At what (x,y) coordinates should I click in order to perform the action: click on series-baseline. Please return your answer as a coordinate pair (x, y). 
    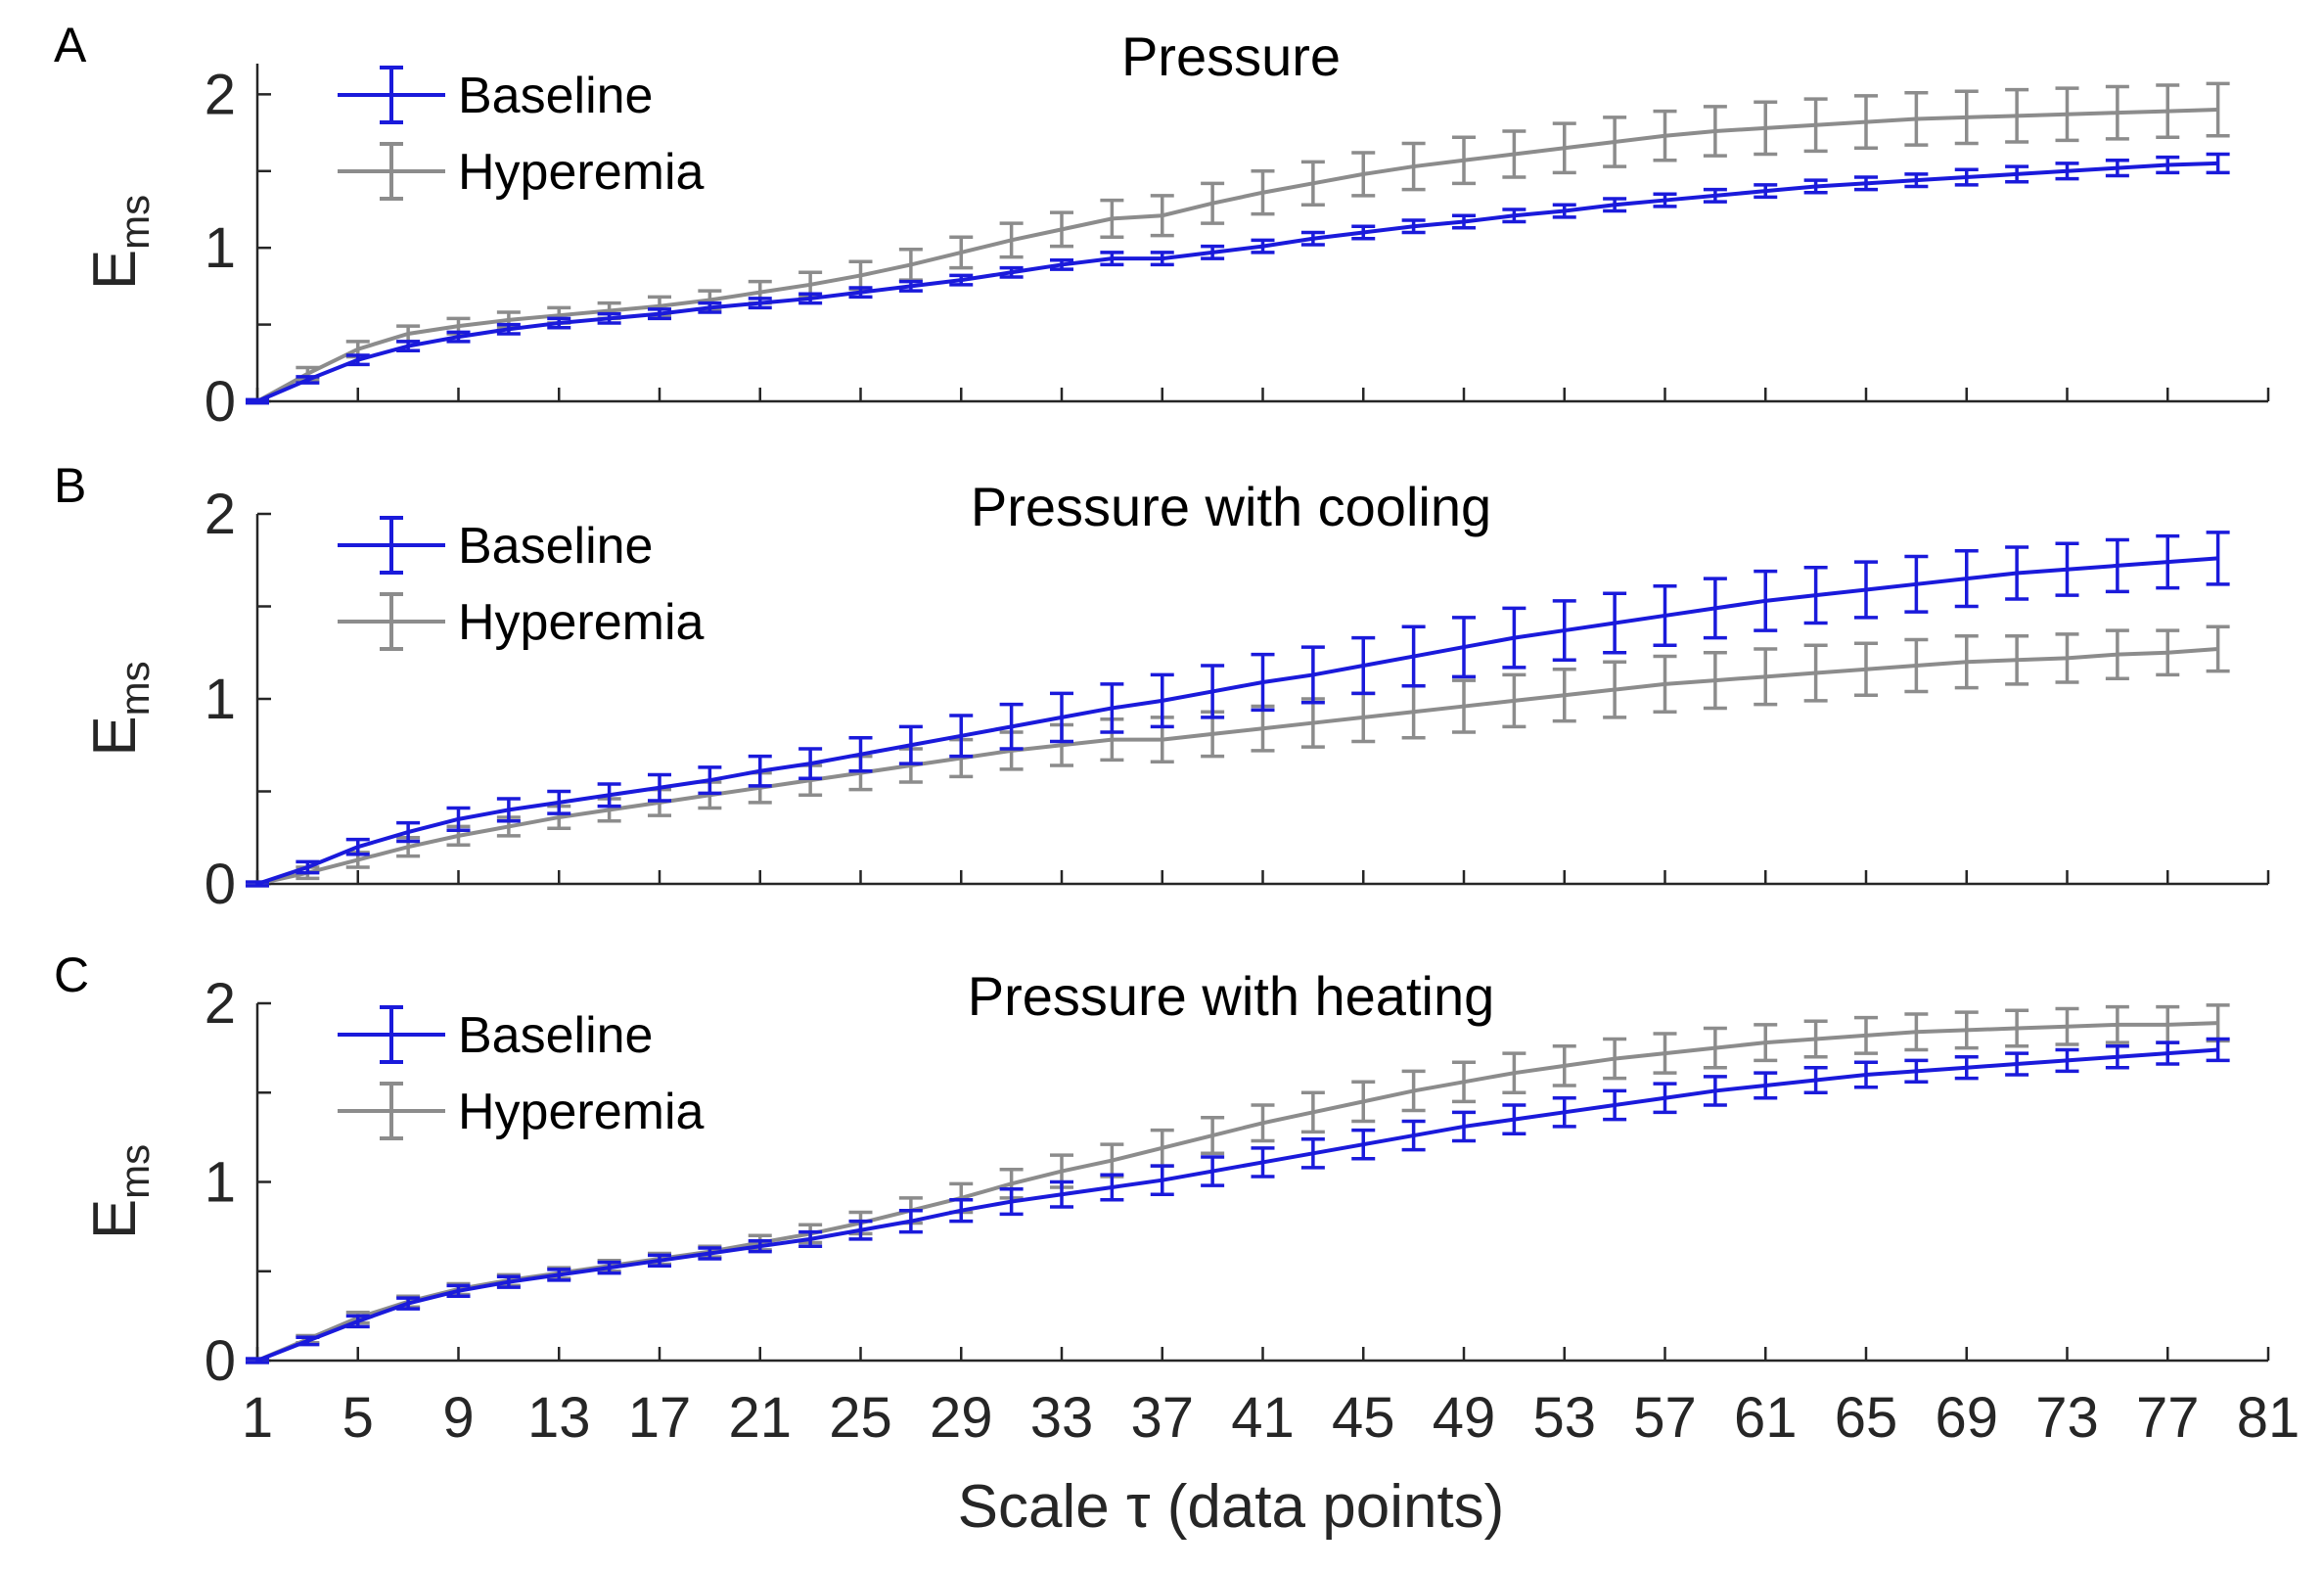
    Looking at the image, I should click on (1238, 278).